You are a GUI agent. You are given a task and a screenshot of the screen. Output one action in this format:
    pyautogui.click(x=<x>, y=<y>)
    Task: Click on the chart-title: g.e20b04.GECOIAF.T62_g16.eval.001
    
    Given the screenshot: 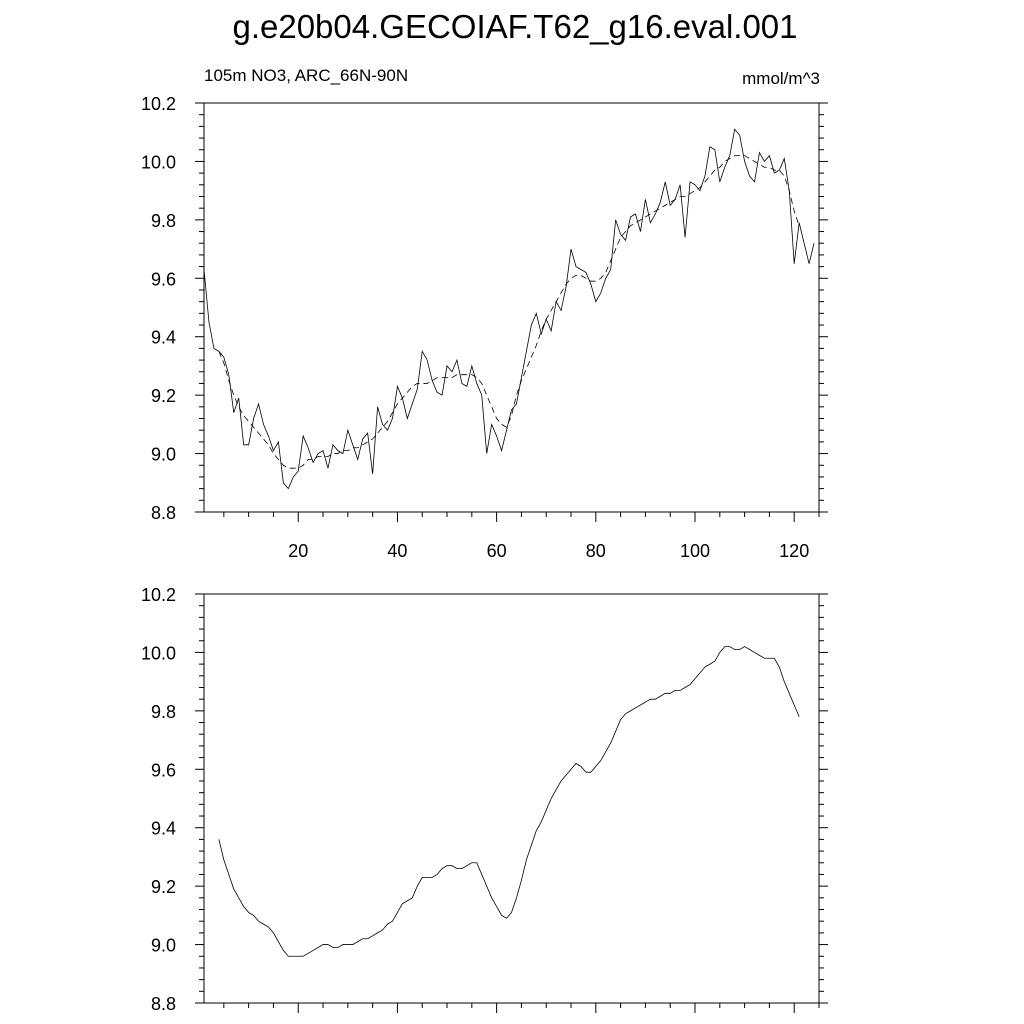 What is the action you would take?
    pyautogui.click(x=515, y=26)
    